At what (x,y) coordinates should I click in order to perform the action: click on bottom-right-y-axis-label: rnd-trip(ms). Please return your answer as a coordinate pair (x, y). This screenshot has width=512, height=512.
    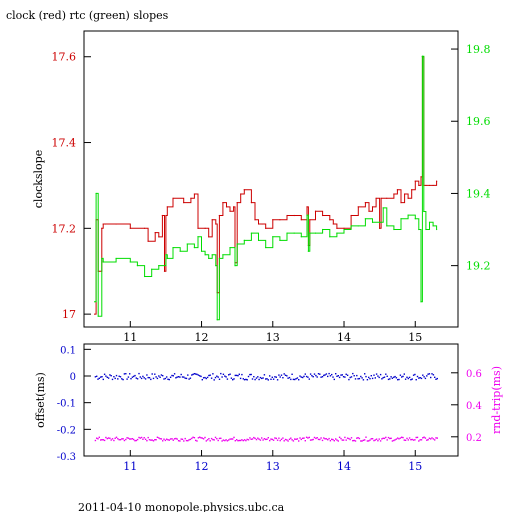
    Looking at the image, I should click on (496, 400).